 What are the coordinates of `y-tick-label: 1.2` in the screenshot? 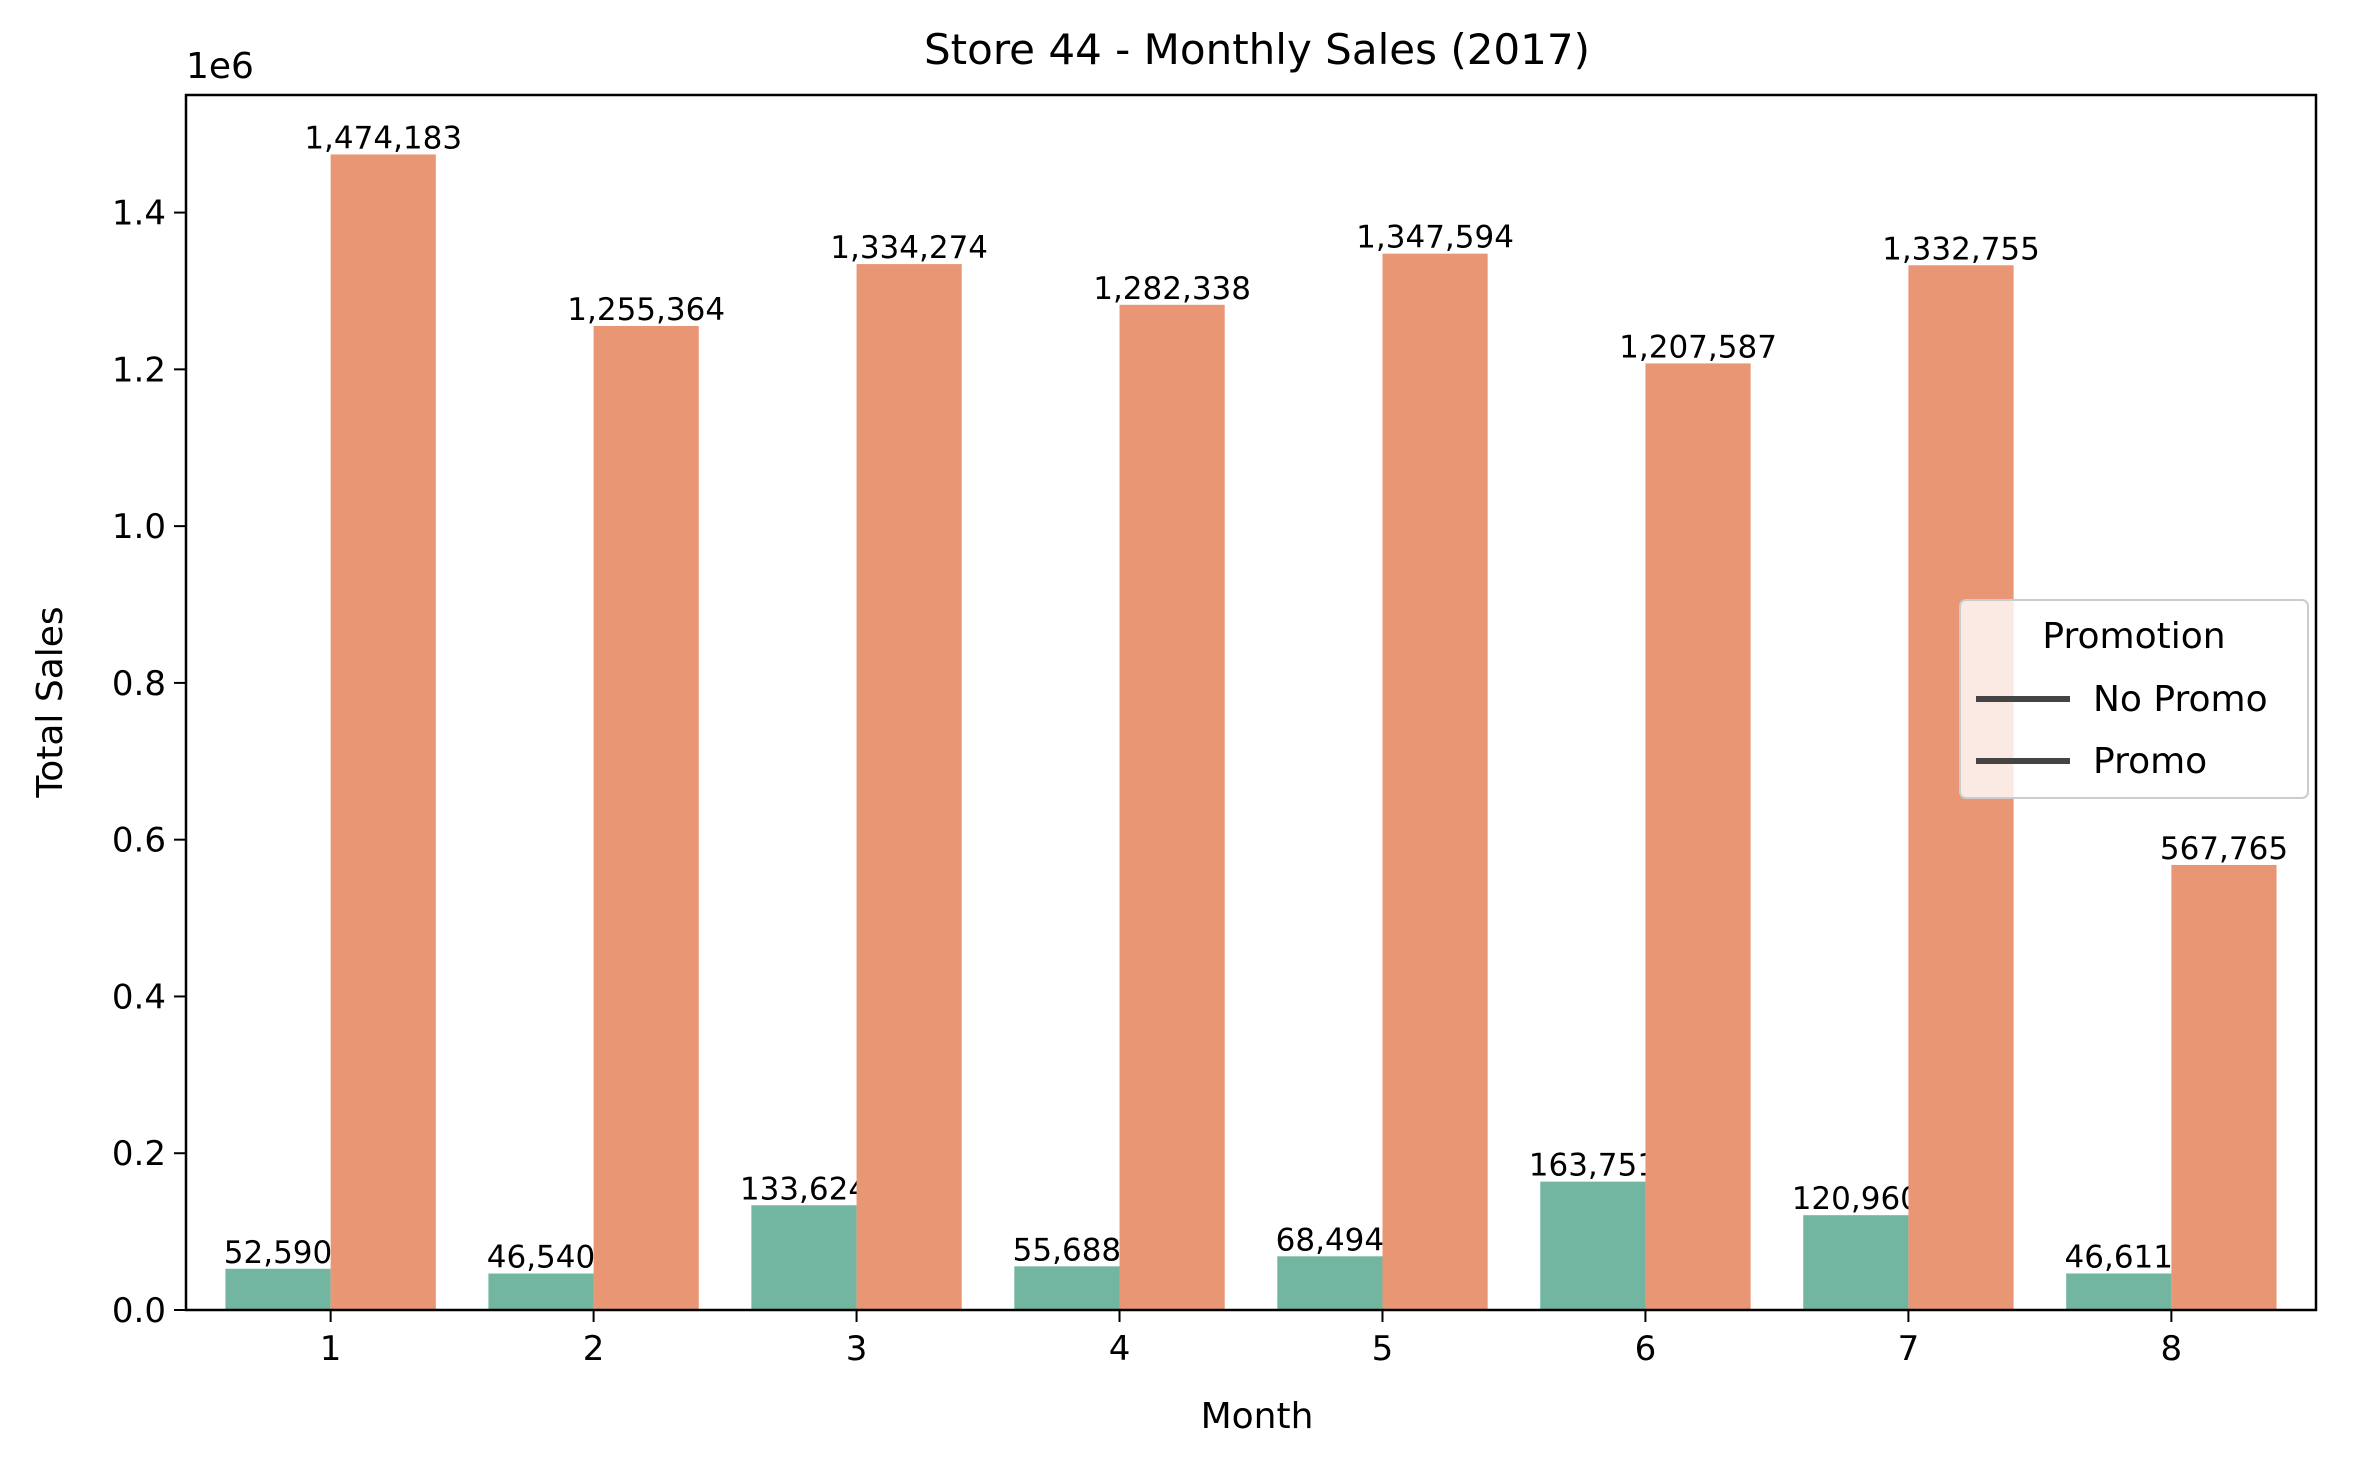 It's located at (139, 370).